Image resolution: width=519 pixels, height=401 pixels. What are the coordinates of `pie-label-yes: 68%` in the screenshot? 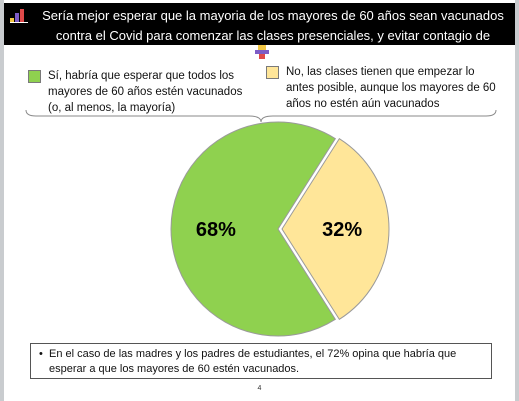 It's located at (216, 230).